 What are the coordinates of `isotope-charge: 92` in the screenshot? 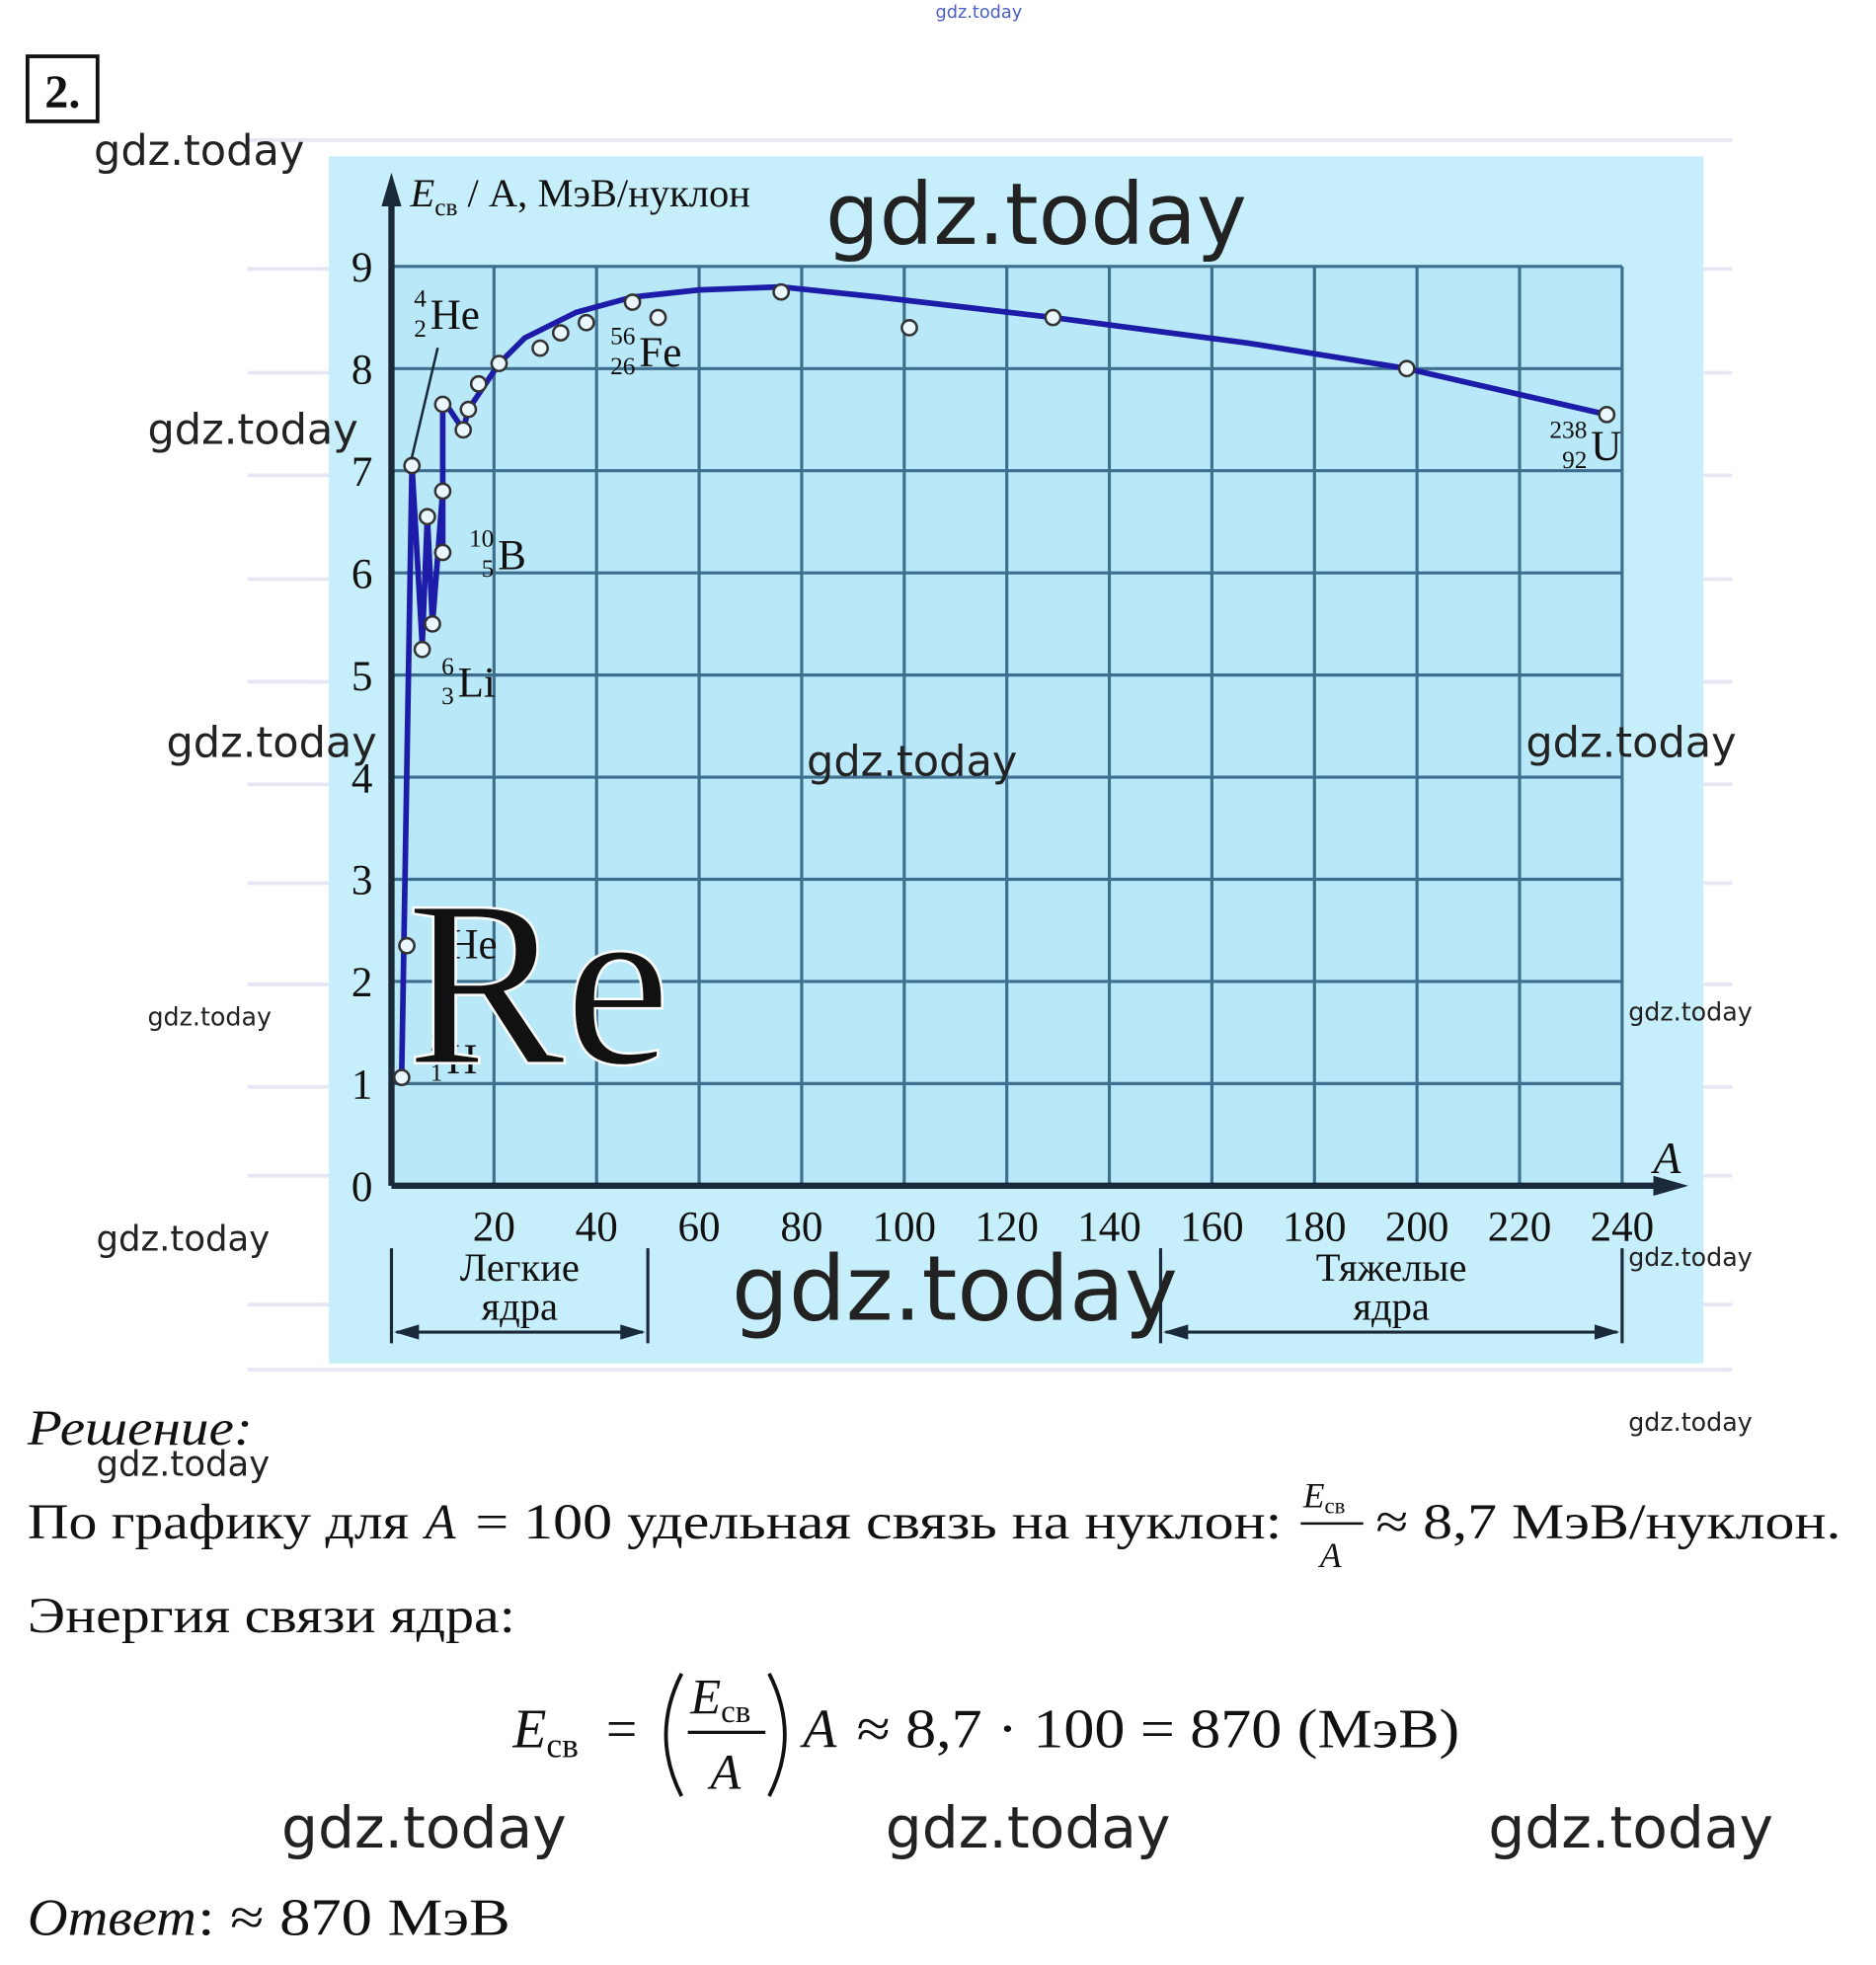 It's located at (1575, 460).